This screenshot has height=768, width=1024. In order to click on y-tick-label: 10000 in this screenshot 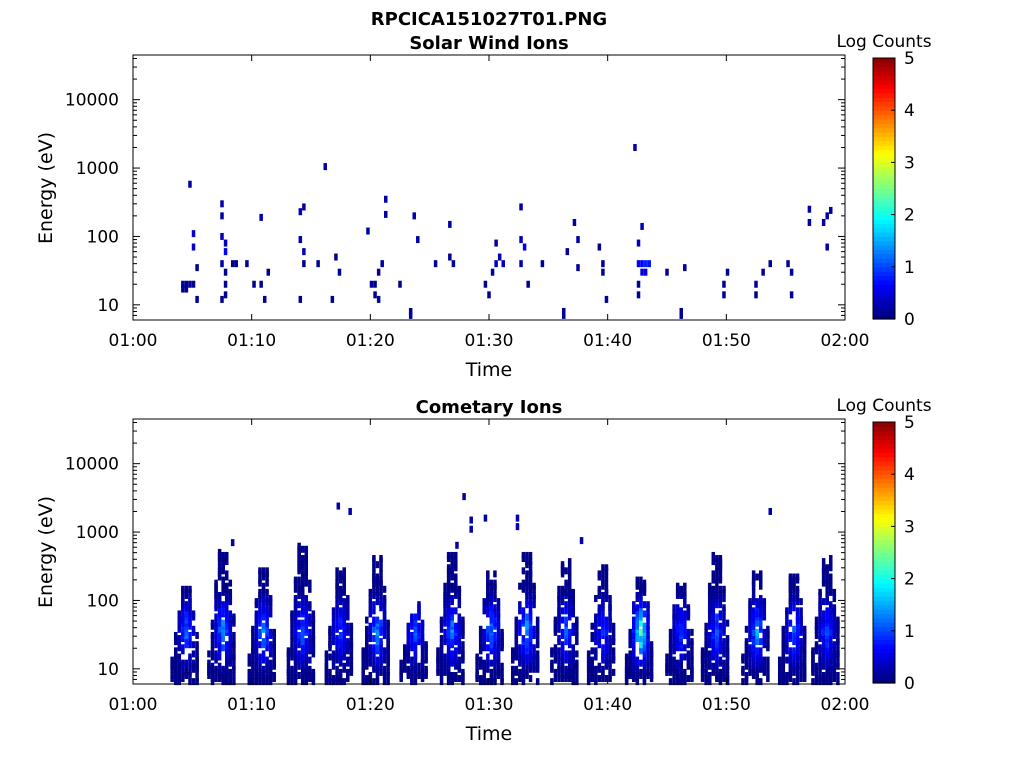, I will do `click(92, 465)`.